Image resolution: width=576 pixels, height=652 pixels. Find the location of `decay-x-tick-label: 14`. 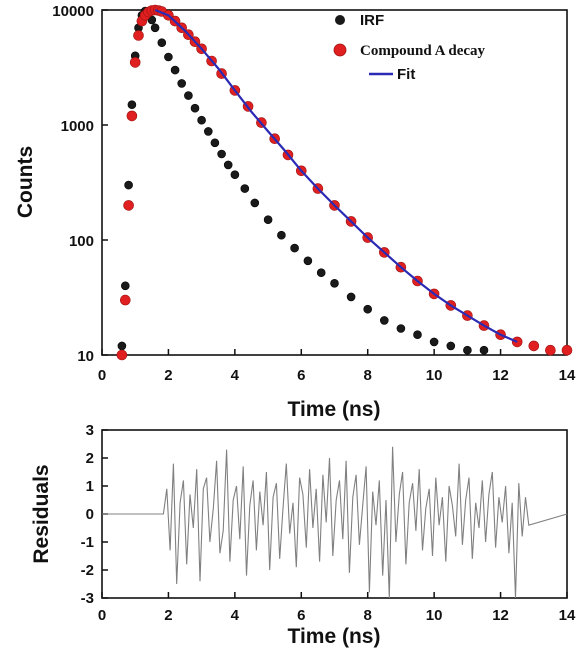

decay-x-tick-label: 14 is located at coordinates (567, 375).